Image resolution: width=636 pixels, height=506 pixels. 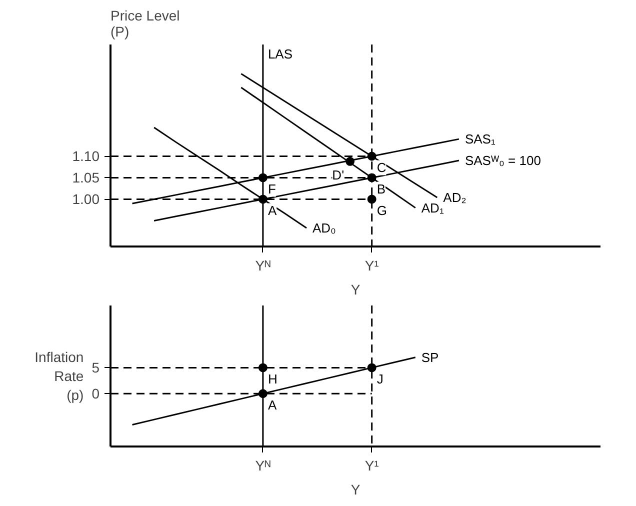 What do you see at coordinates (381, 168) in the screenshot?
I see `series-label: C` at bounding box center [381, 168].